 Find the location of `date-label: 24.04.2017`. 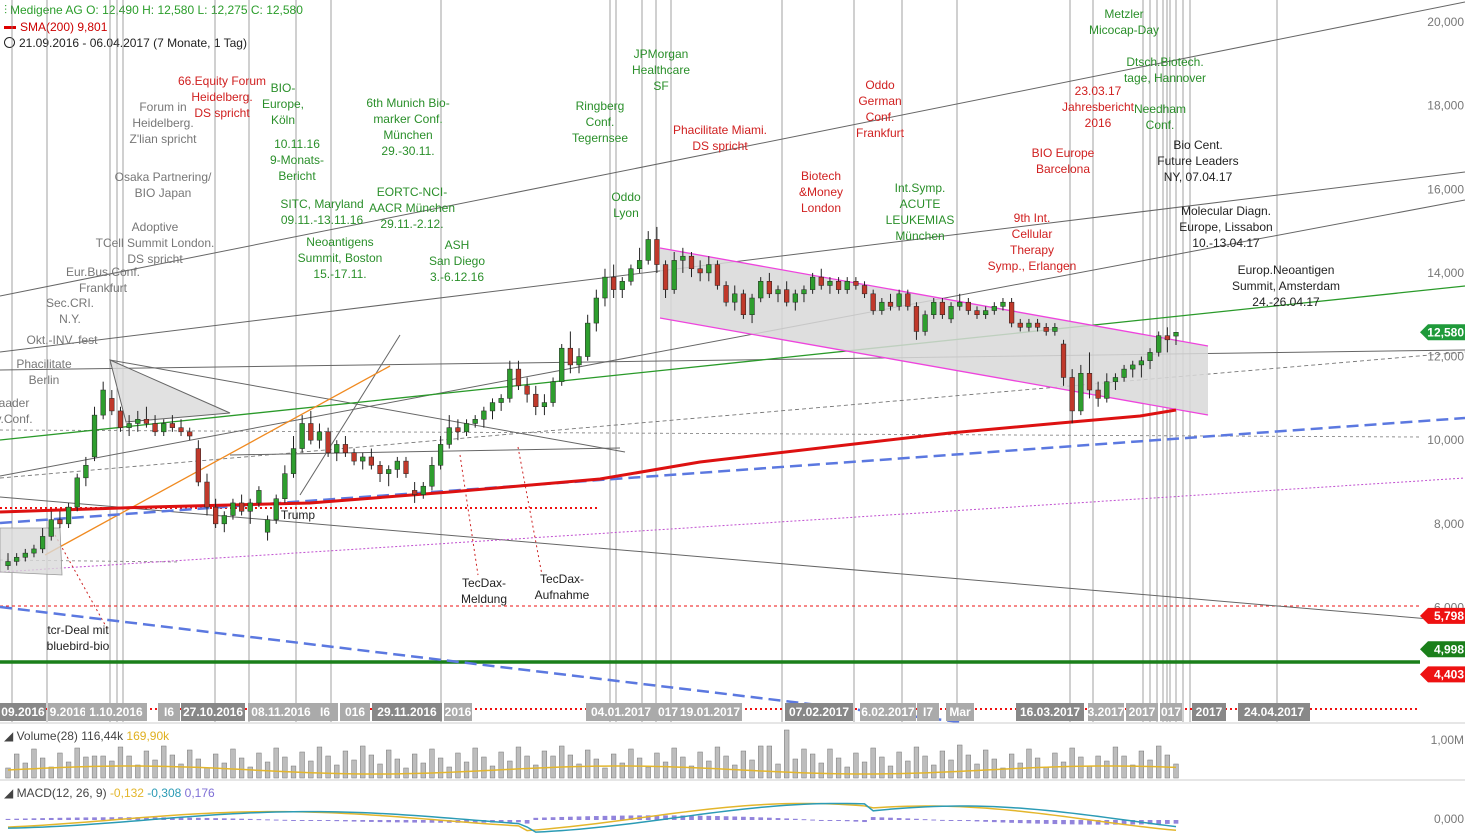

date-label: 24.04.2017 is located at coordinates (1274, 712).